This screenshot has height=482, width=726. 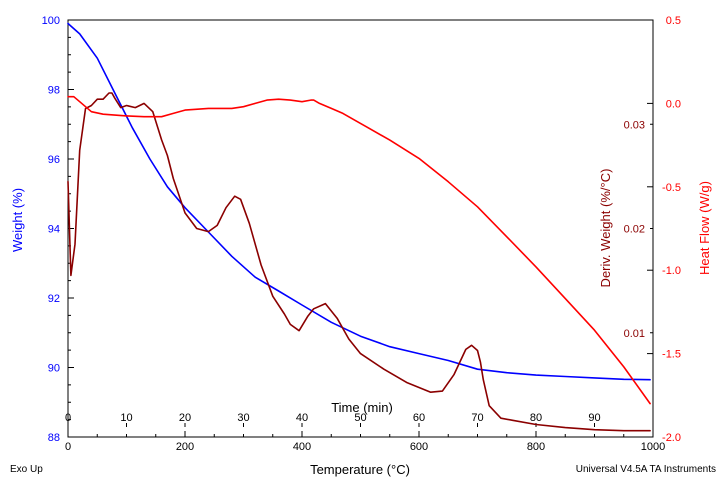 What do you see at coordinates (671, 271) in the screenshot?
I see `heat-tick-label-3: -1.0` at bounding box center [671, 271].